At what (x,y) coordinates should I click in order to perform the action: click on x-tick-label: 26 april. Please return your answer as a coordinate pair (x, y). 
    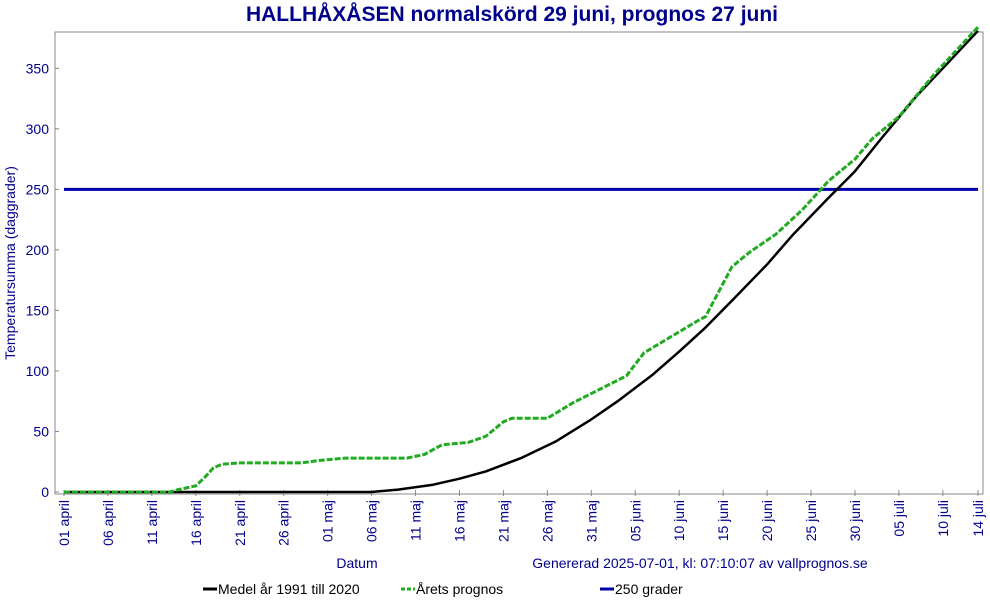
    Looking at the image, I should click on (284, 523).